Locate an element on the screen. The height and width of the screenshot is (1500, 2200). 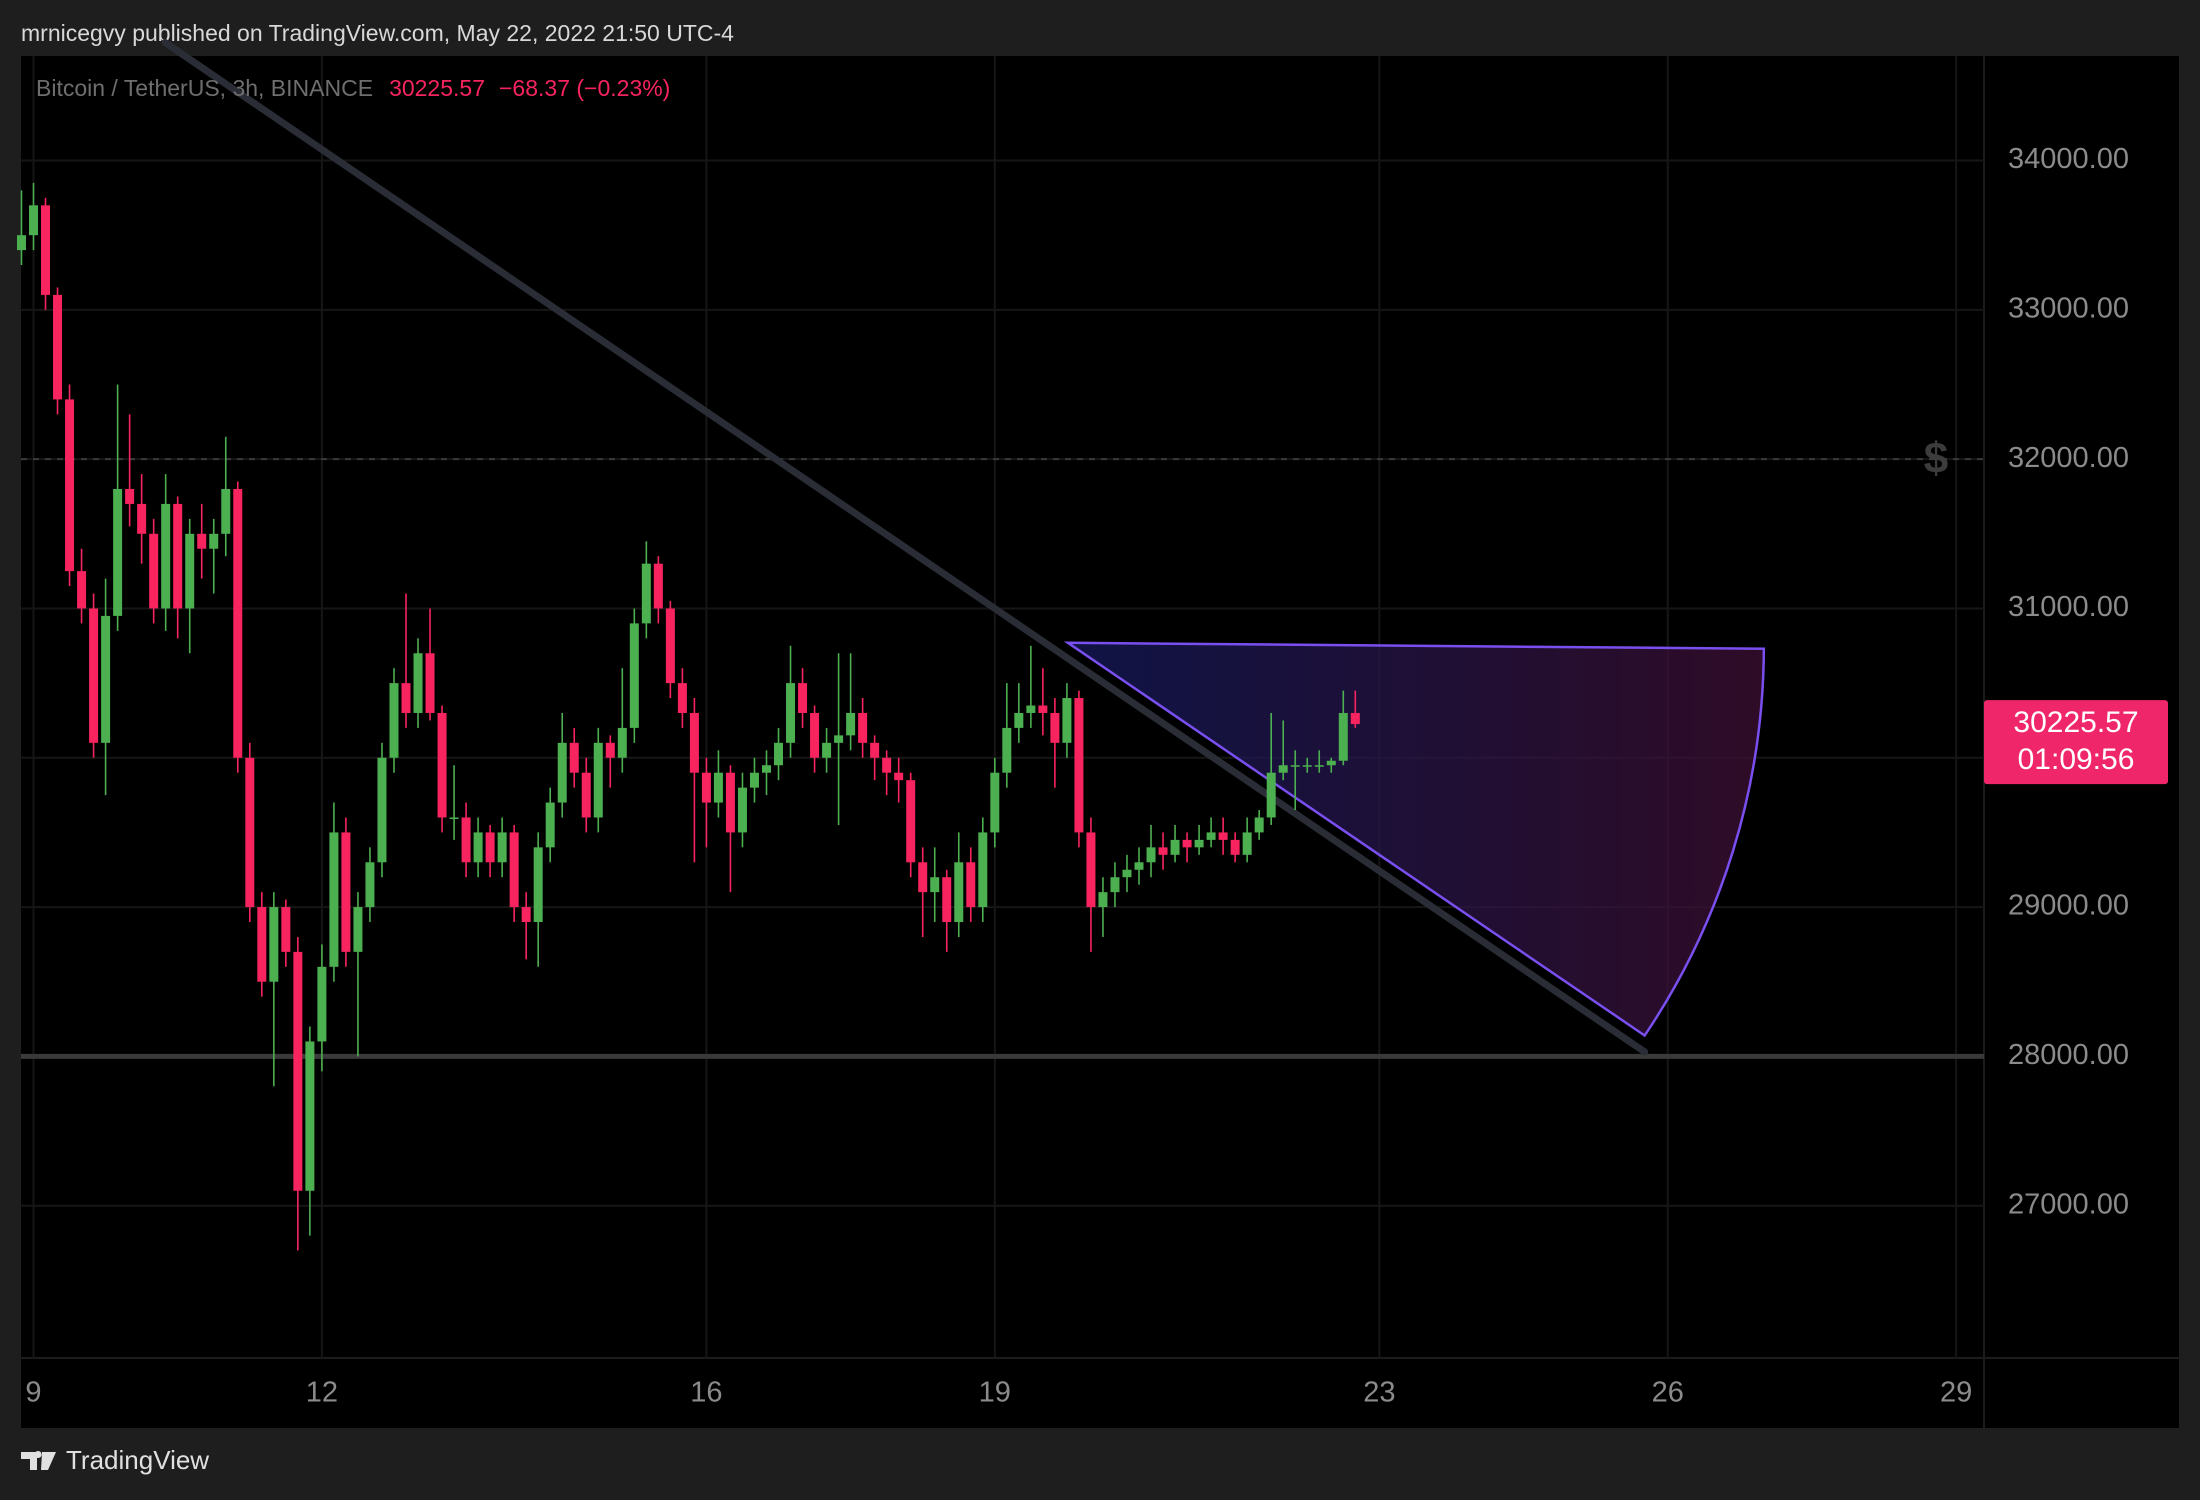
y-tick-label: 32000.00 is located at coordinates (2068, 458).